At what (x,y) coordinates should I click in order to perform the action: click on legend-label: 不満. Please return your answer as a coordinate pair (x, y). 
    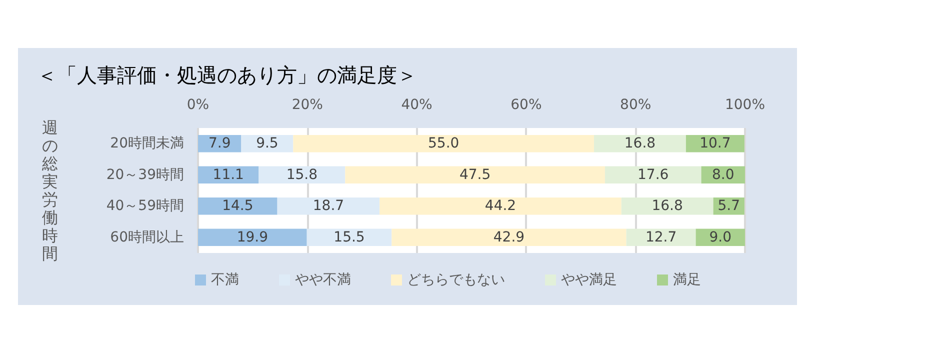
    Looking at the image, I should click on (225, 280).